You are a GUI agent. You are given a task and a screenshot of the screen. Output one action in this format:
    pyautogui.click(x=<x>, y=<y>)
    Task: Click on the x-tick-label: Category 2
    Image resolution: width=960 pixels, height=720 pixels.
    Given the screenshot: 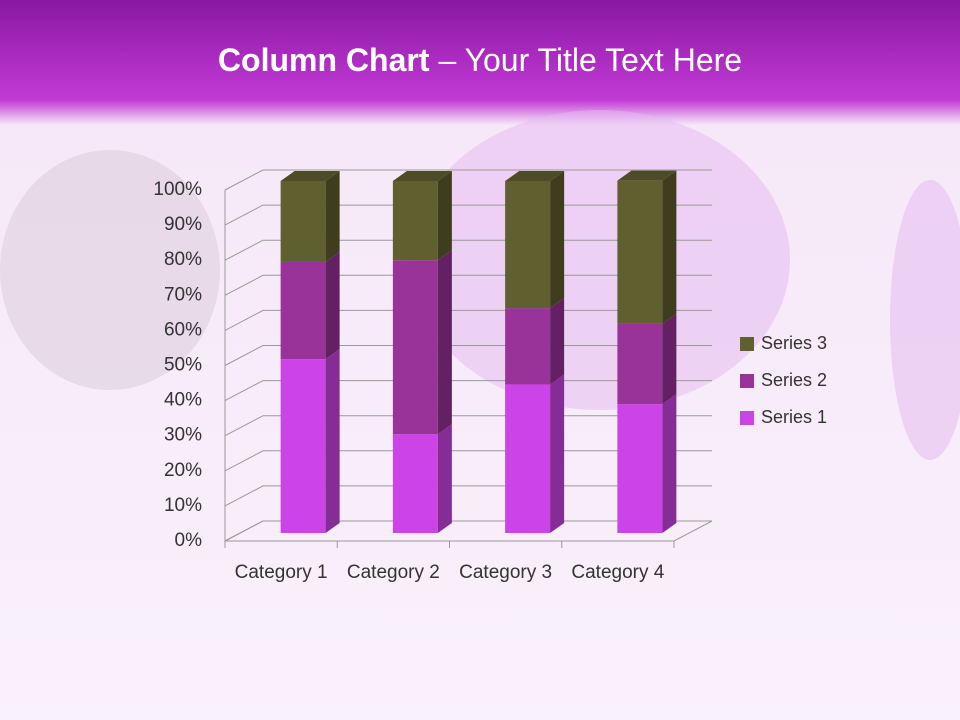 What is the action you would take?
    pyautogui.click(x=393, y=572)
    